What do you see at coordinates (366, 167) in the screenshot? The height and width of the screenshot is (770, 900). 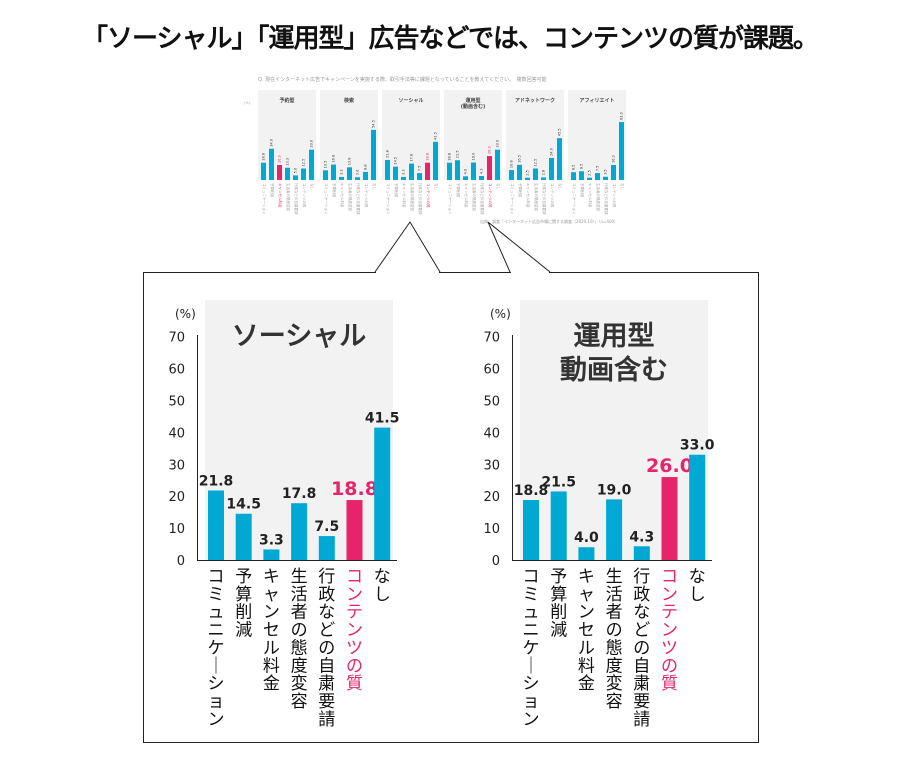 I see `thumb-value-label: 8.8` at bounding box center [366, 167].